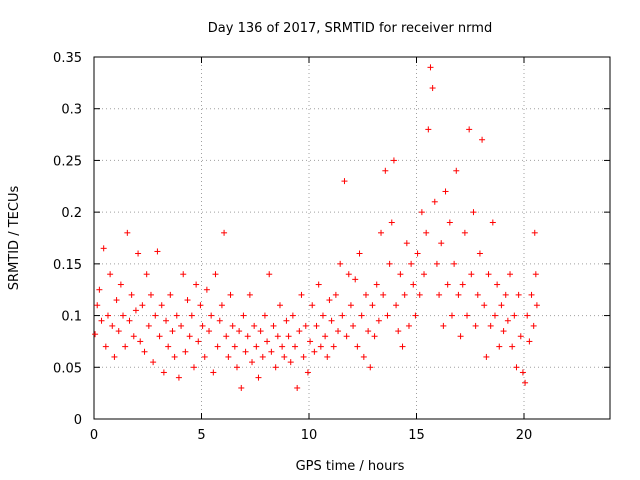 Image resolution: width=640 pixels, height=480 pixels. I want to click on y-tick-label: 0, so click(78, 420).